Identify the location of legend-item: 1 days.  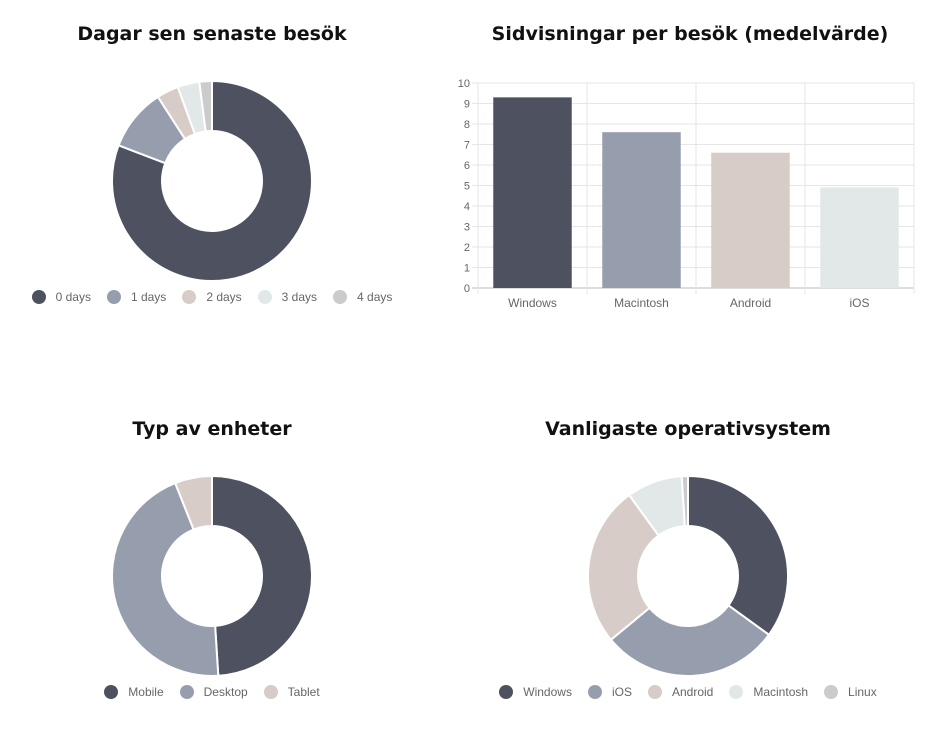
(136, 297).